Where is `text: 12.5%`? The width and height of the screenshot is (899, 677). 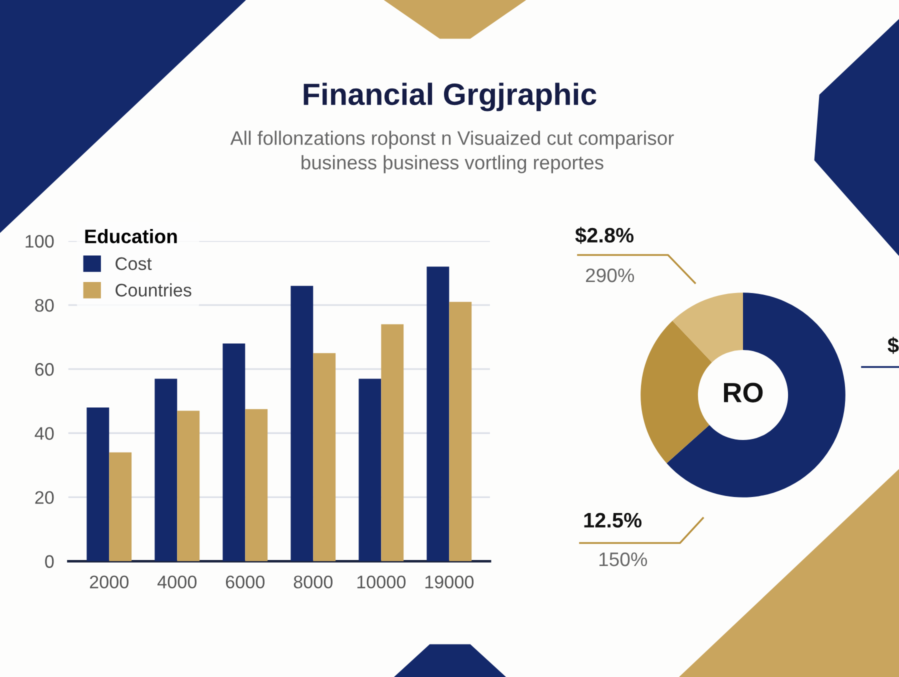
text: 12.5% is located at coordinates (613, 520).